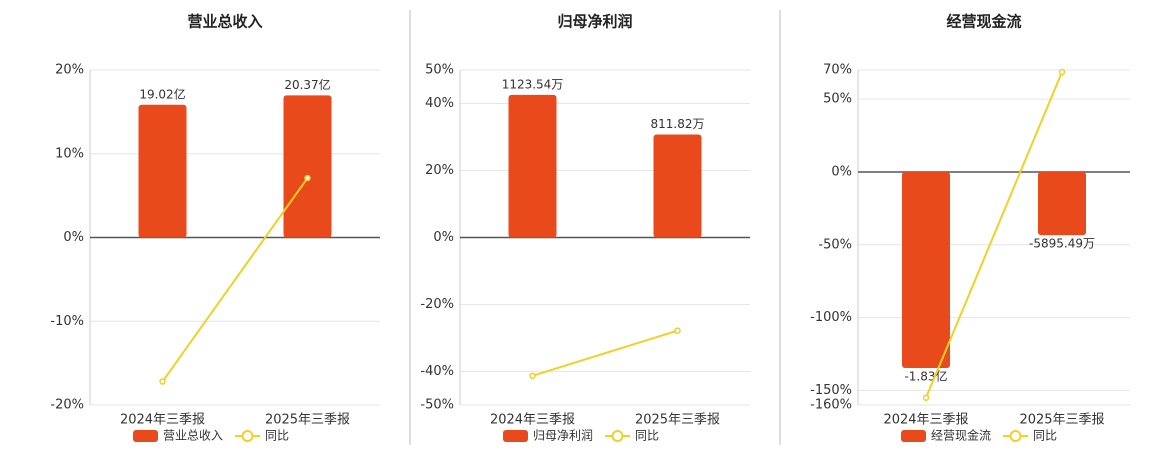 The width and height of the screenshot is (1160, 450). I want to click on y-tick-label: -10%, so click(67, 321).